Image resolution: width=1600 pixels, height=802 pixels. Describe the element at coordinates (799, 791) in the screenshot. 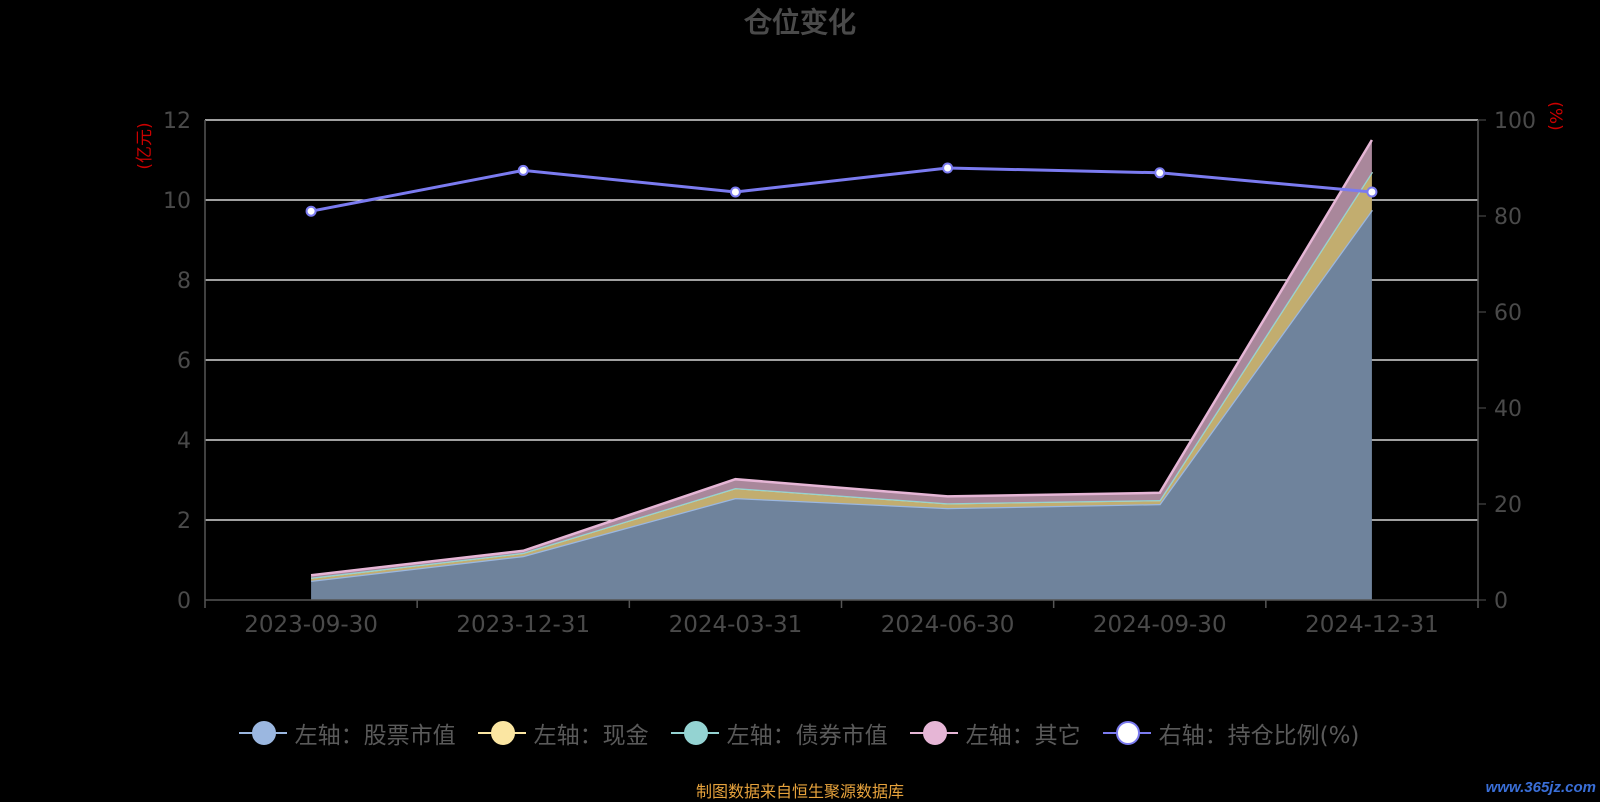

I see `data-source-footer: 制图数据来自恒生聚源数据库` at that location.